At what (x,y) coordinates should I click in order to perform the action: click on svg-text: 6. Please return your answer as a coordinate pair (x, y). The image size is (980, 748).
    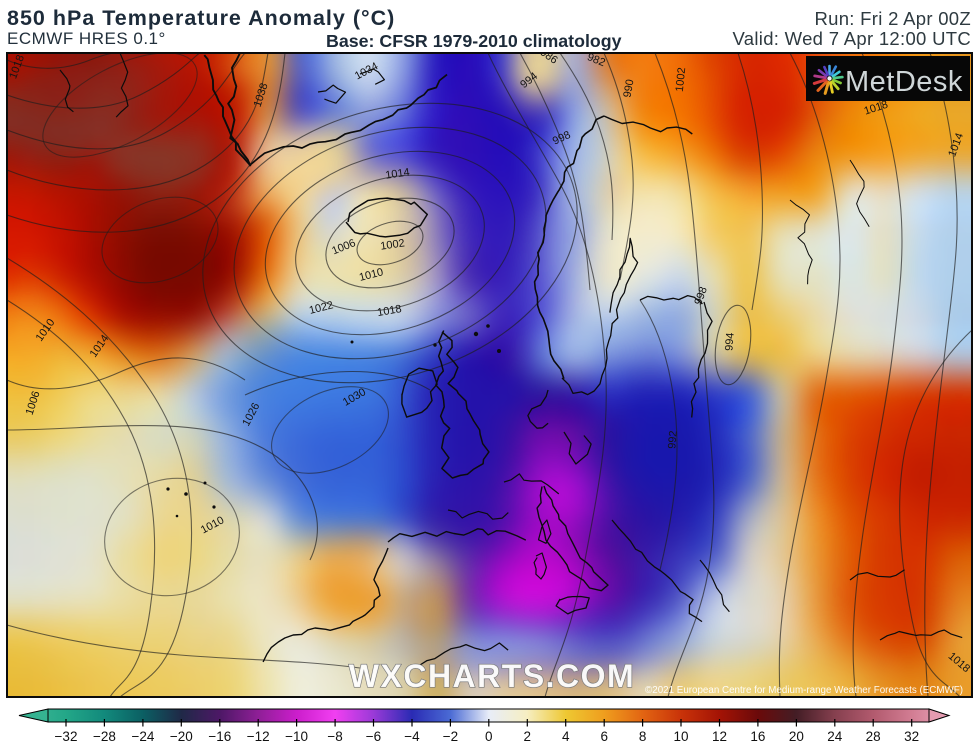
    Looking at the image, I should click on (604, 736).